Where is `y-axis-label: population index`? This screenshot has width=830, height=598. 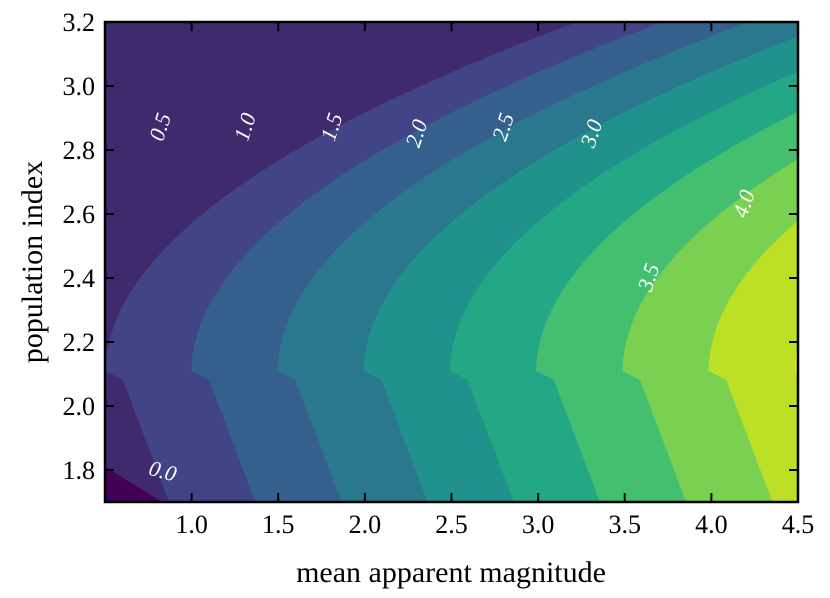 y-axis-label: population index is located at coordinates (32, 262).